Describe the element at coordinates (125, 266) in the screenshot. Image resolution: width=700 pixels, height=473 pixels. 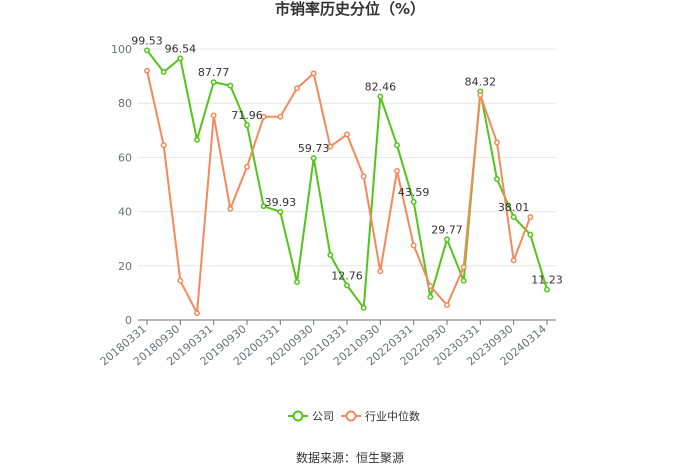
I see `y-tick-label: 20` at that location.